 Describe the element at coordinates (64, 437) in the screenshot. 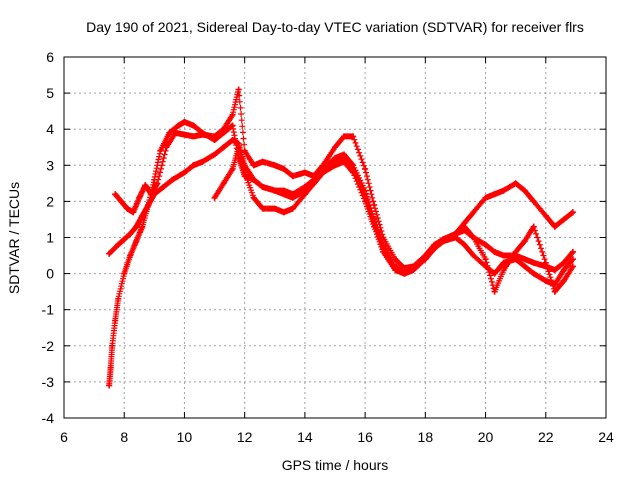

I see `x-tick-label: 6` at that location.